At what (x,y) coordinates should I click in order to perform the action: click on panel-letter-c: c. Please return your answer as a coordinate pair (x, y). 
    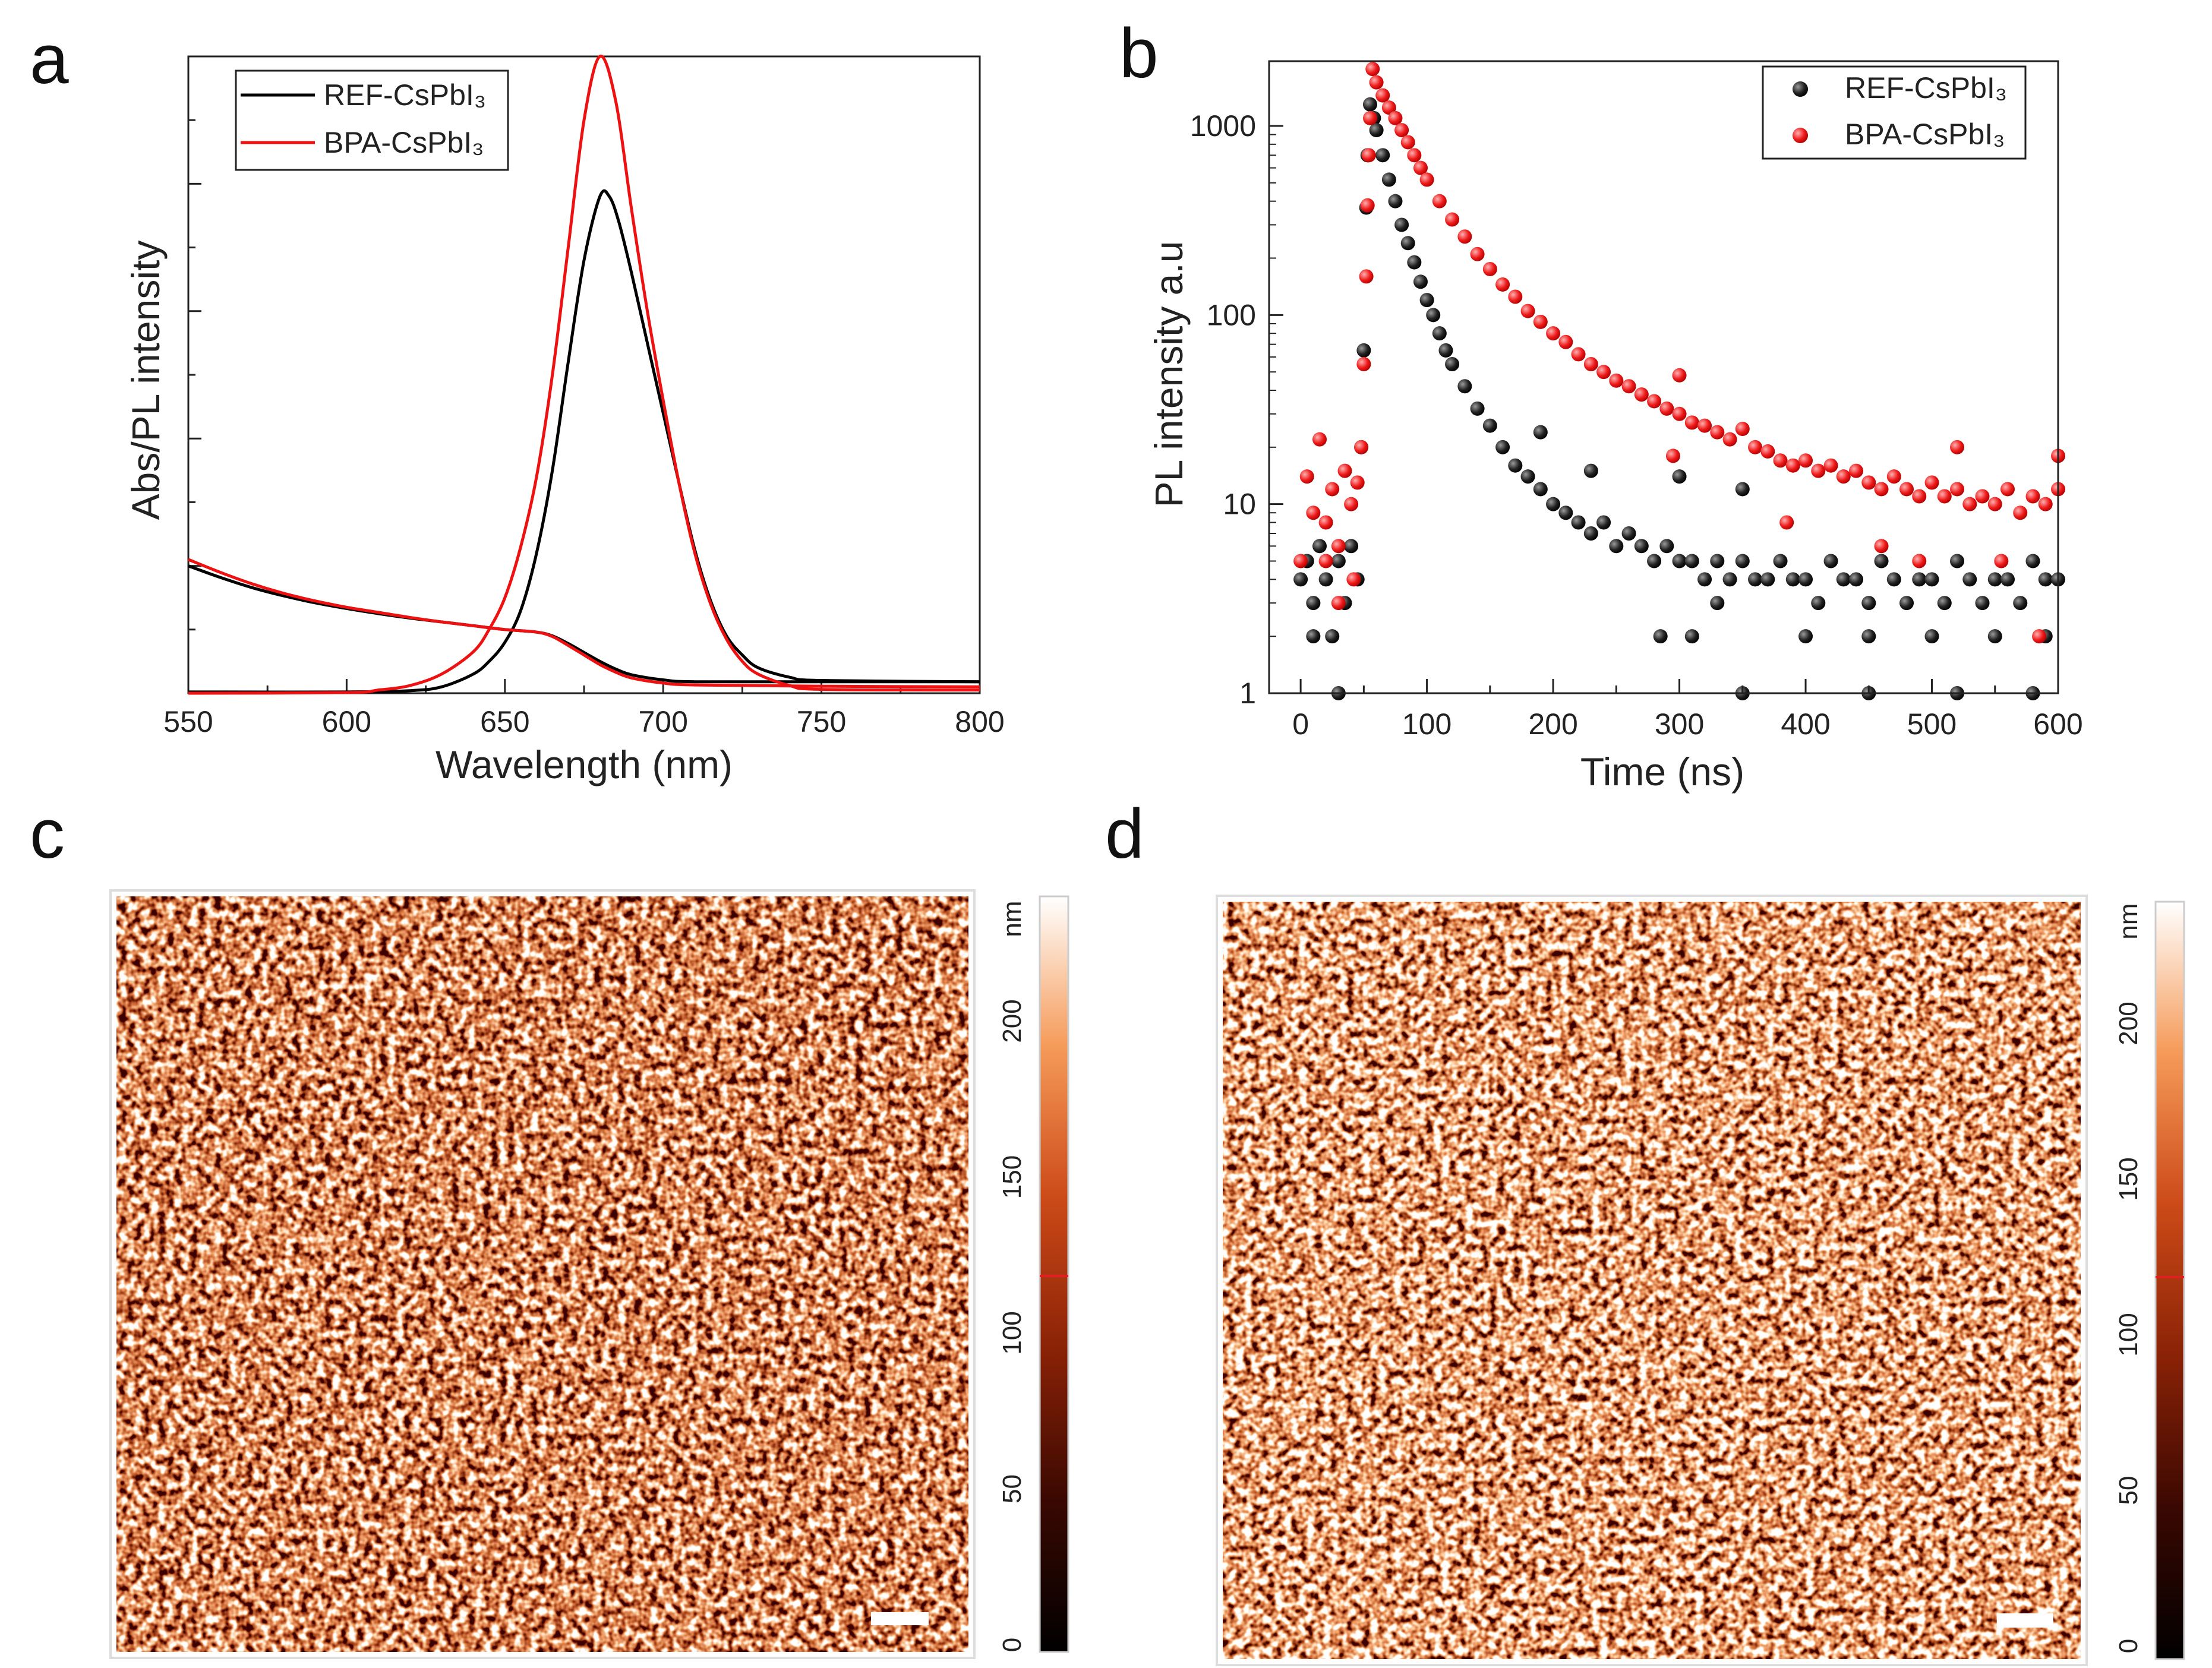
    Looking at the image, I should click on (47, 834).